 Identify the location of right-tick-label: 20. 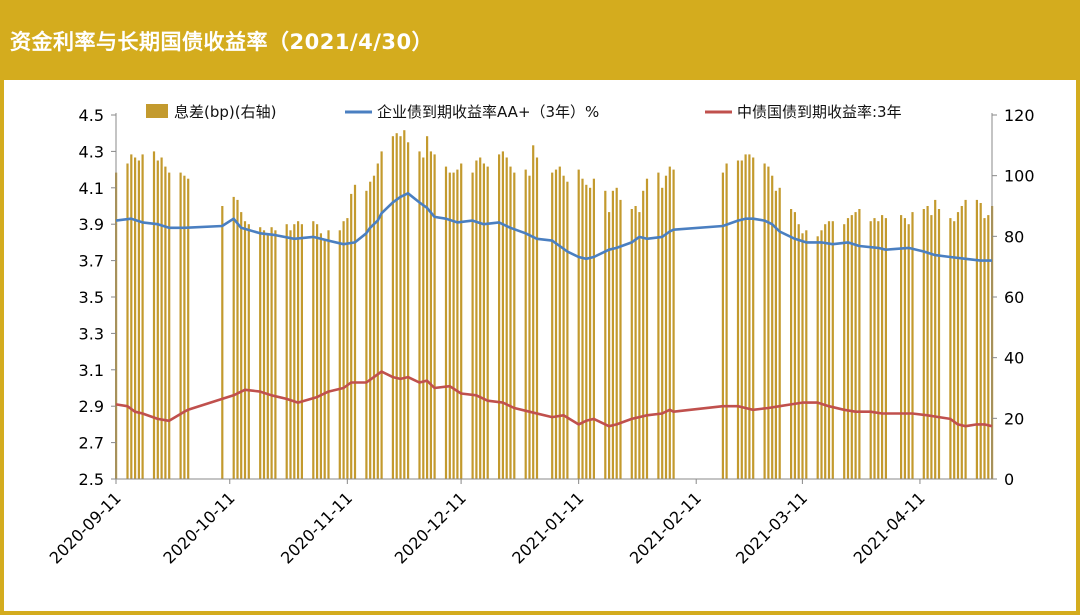
(1014, 418).